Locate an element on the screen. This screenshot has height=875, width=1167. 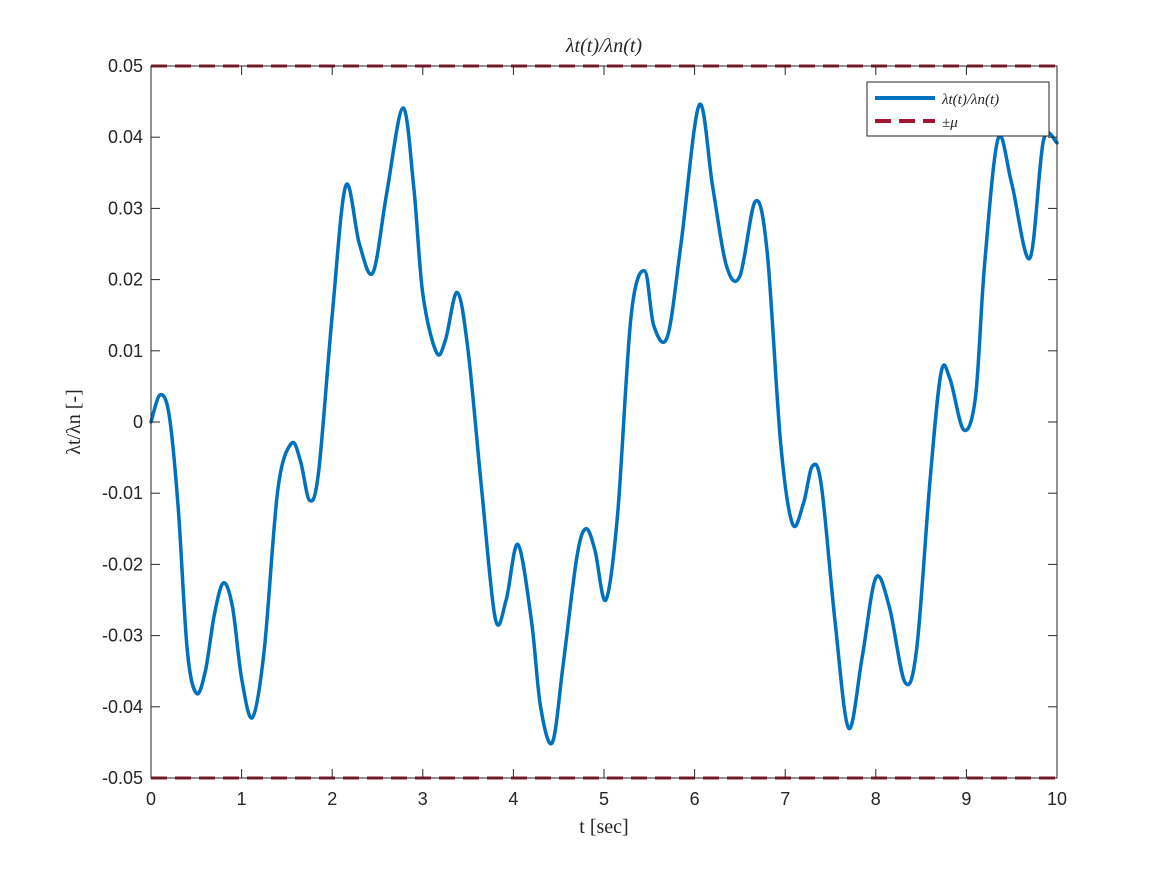
y-tick-label: -0.05 is located at coordinates (122, 778).